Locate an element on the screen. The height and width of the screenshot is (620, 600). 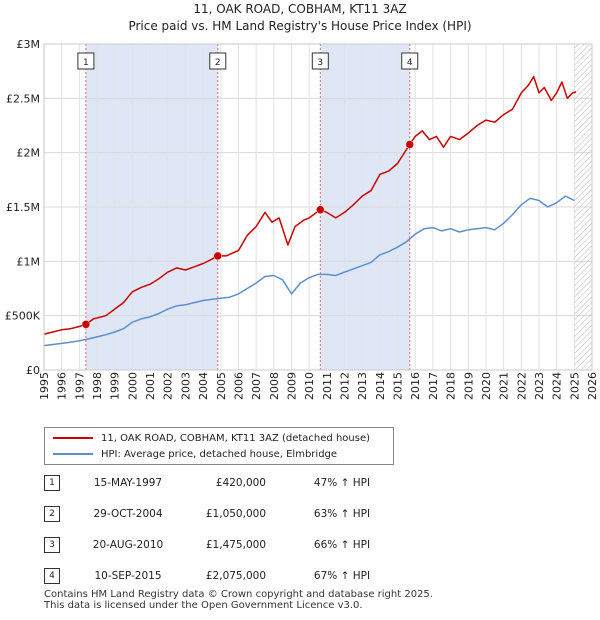
x-tick-label: 1998 is located at coordinates (97, 386).